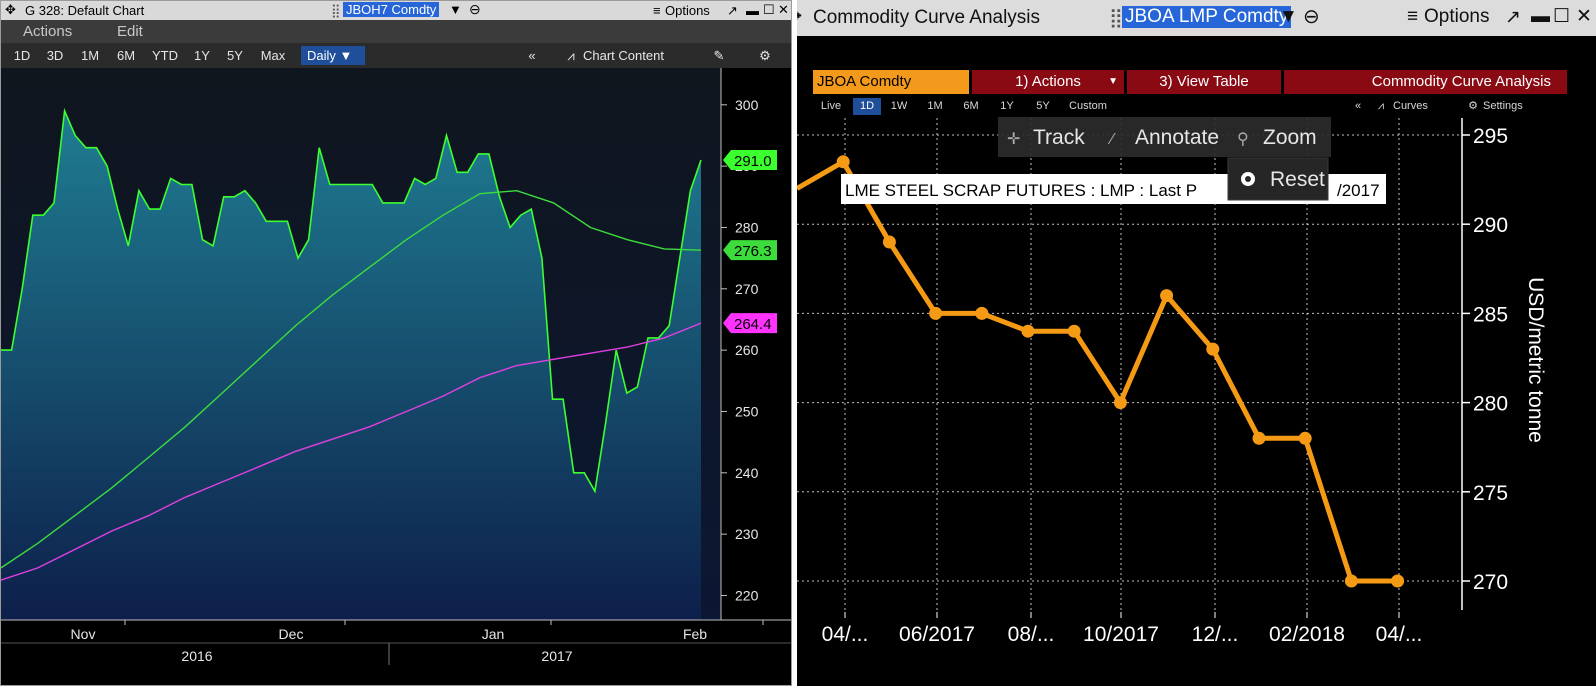 The height and width of the screenshot is (686, 1596). I want to click on chart-content-button: Chart Content, so click(623, 55).